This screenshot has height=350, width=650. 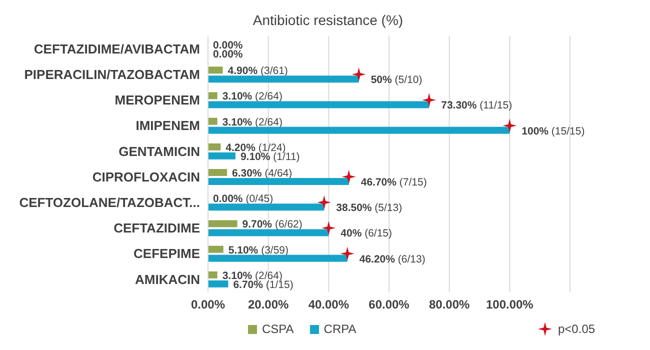 I want to click on data-label: 0.00% (0/45), so click(x=243, y=199).